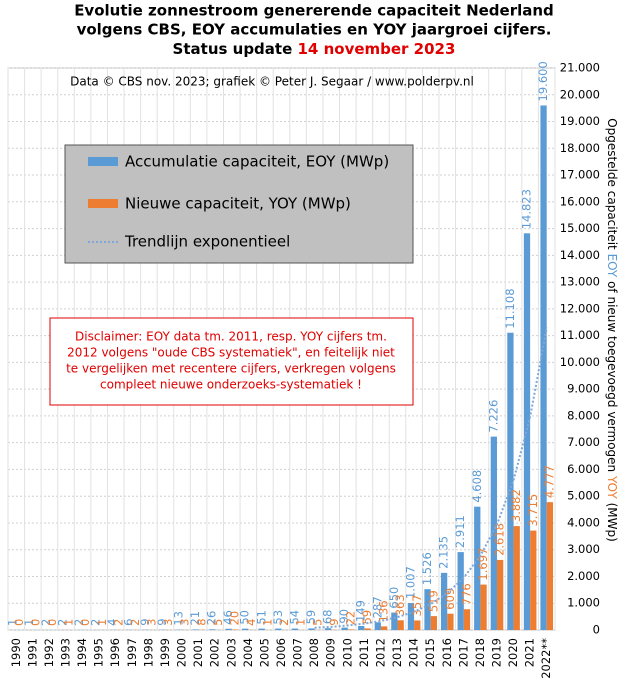 This screenshot has width=628, height=689. Describe the element at coordinates (314, 652) in the screenshot. I see `x-tick-label: 2008` at that location.